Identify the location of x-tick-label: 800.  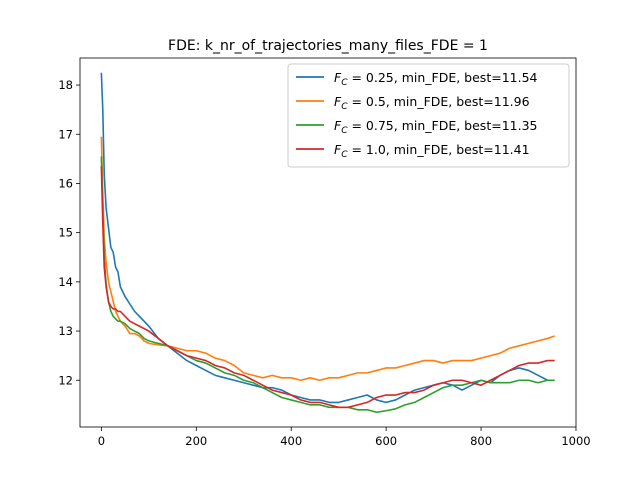
(481, 441).